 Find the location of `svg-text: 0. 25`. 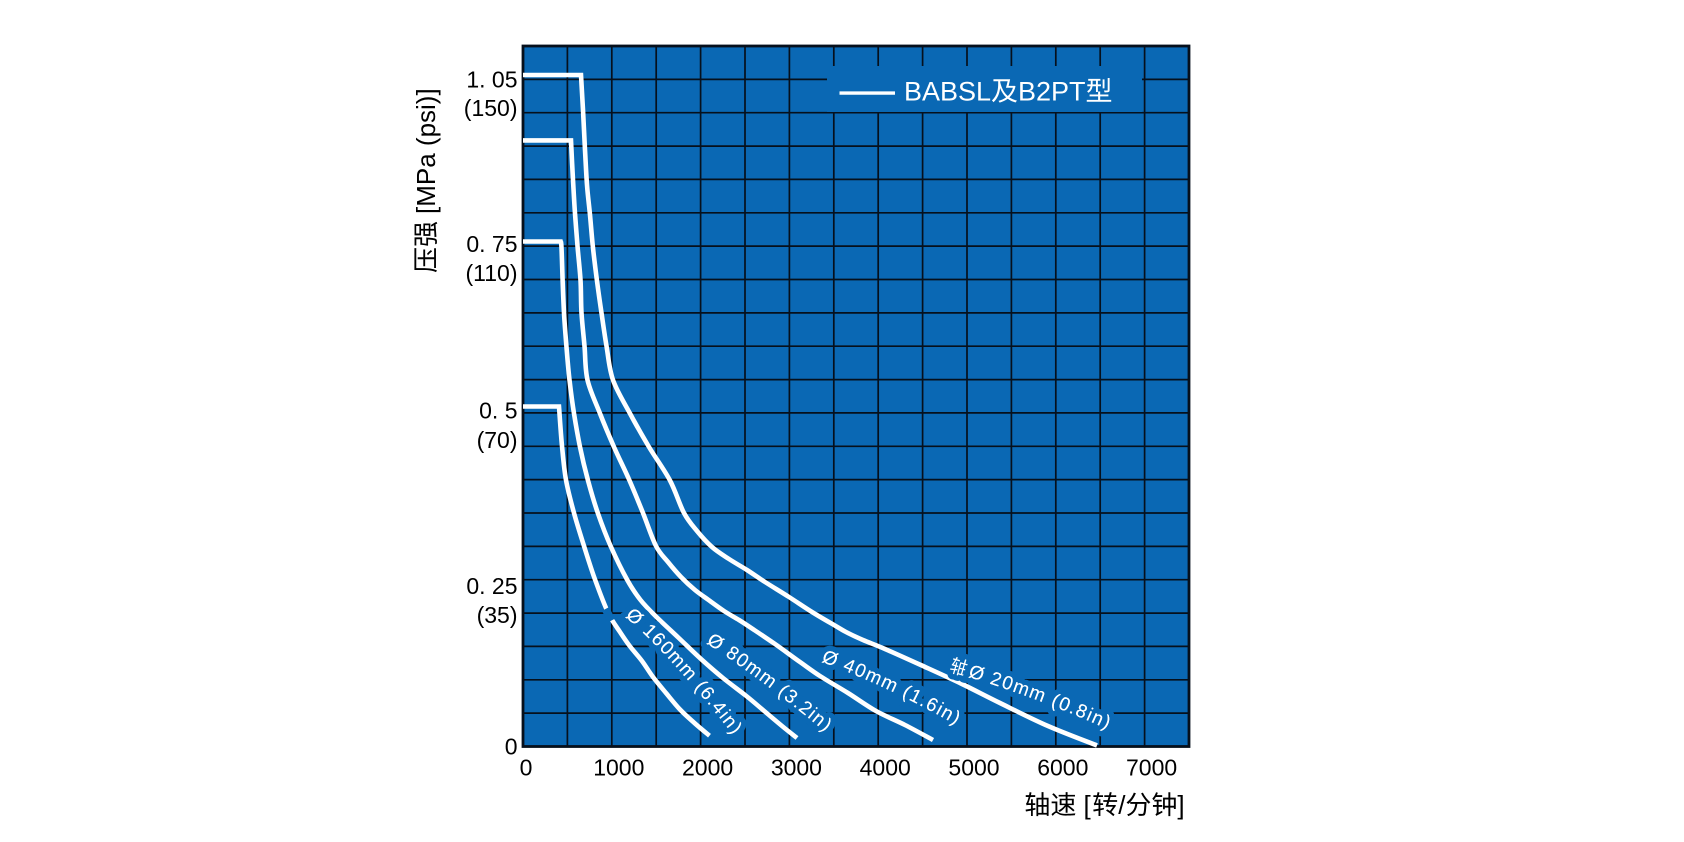

svg-text: 0. 25 is located at coordinates (491, 586).